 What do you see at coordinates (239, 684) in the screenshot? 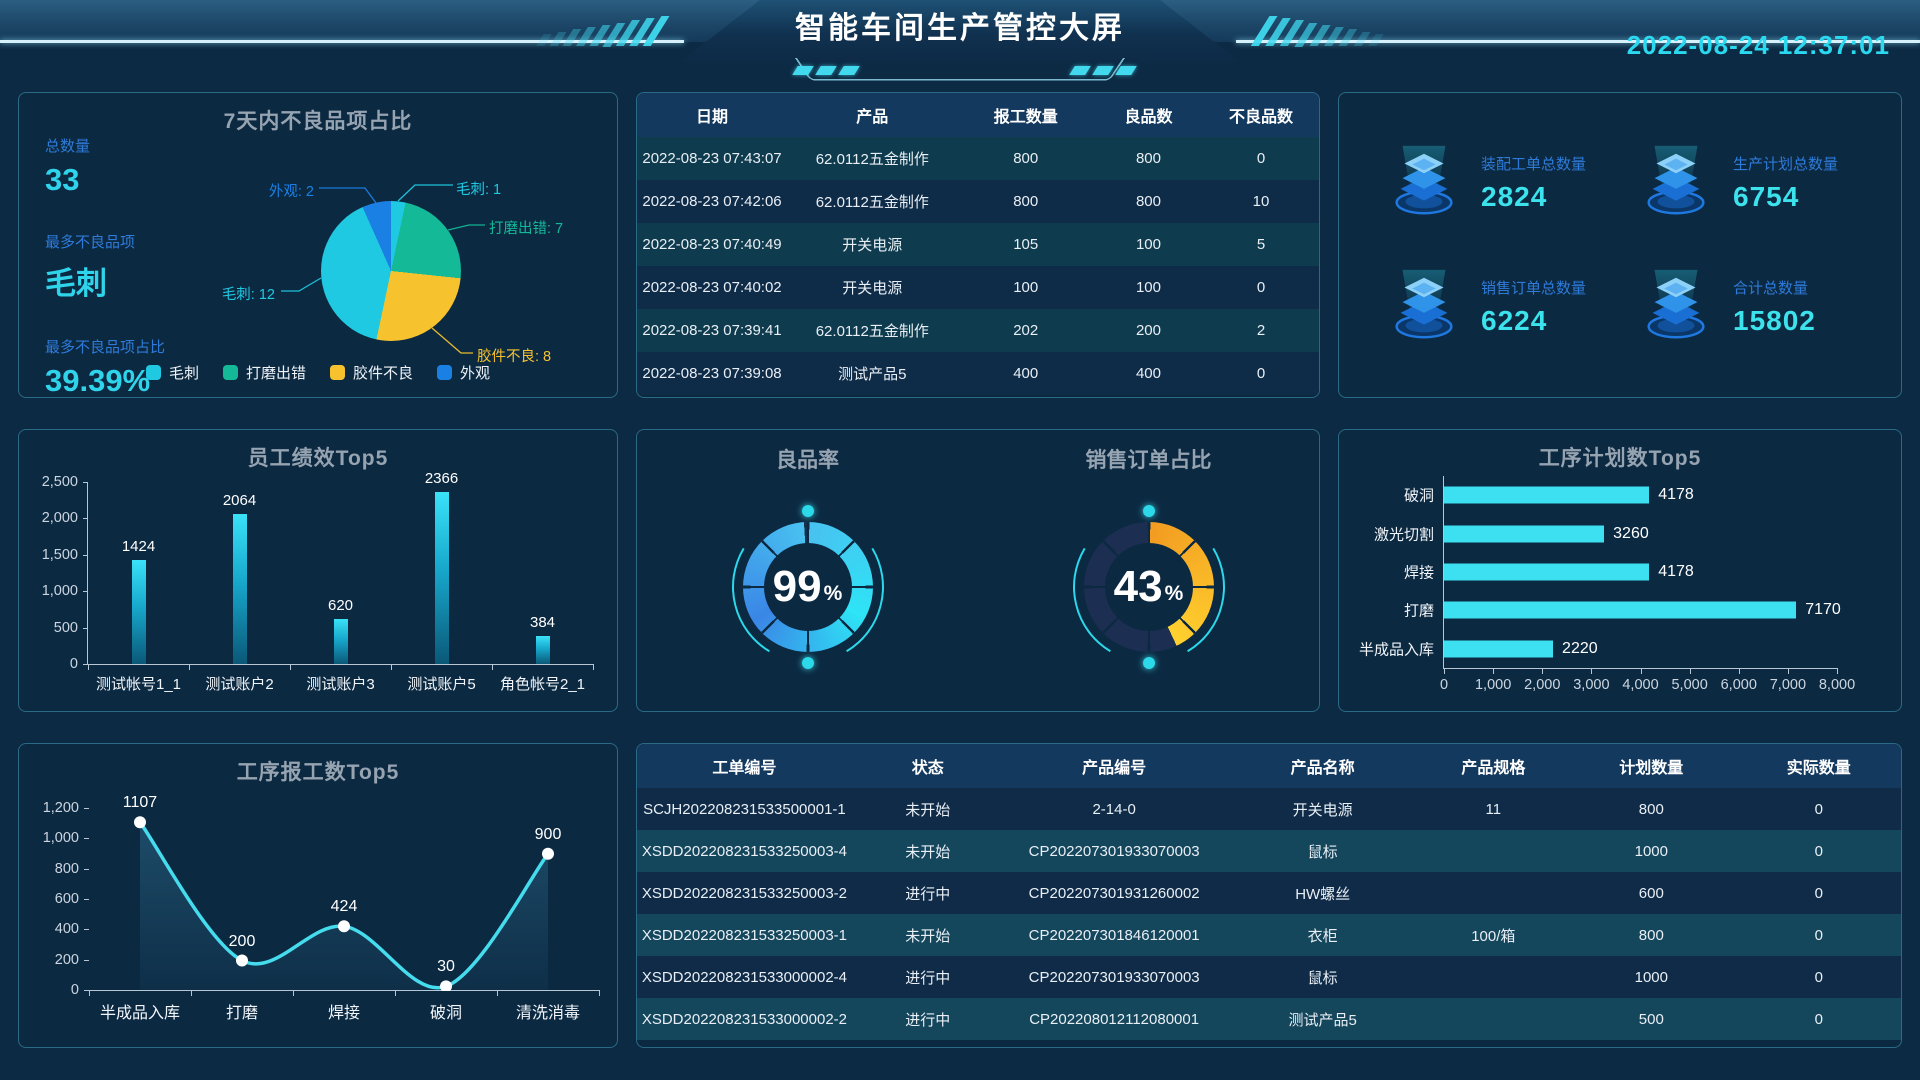
I see `x-axis-category-label: 测试账户2` at bounding box center [239, 684].